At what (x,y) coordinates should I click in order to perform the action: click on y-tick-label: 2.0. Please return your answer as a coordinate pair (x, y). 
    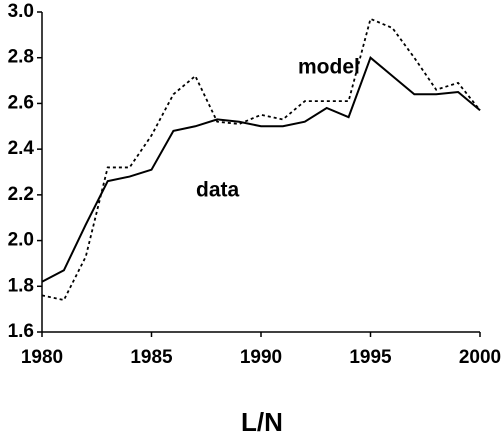
    Looking at the image, I should click on (21, 240).